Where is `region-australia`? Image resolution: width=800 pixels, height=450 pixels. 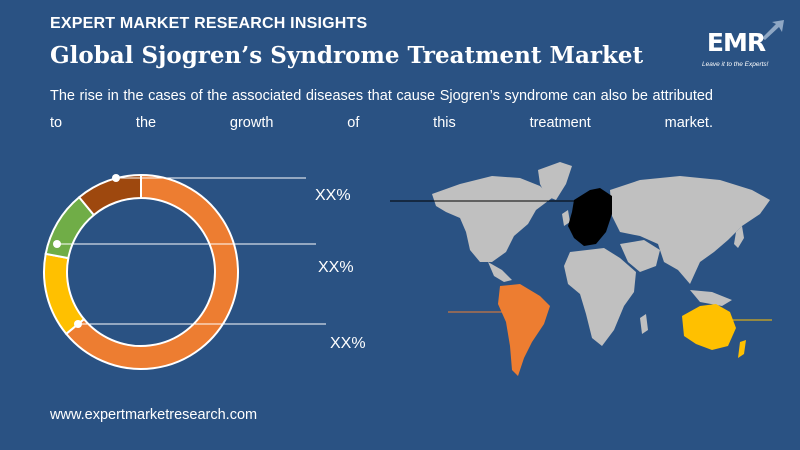
region-australia is located at coordinates (709, 327).